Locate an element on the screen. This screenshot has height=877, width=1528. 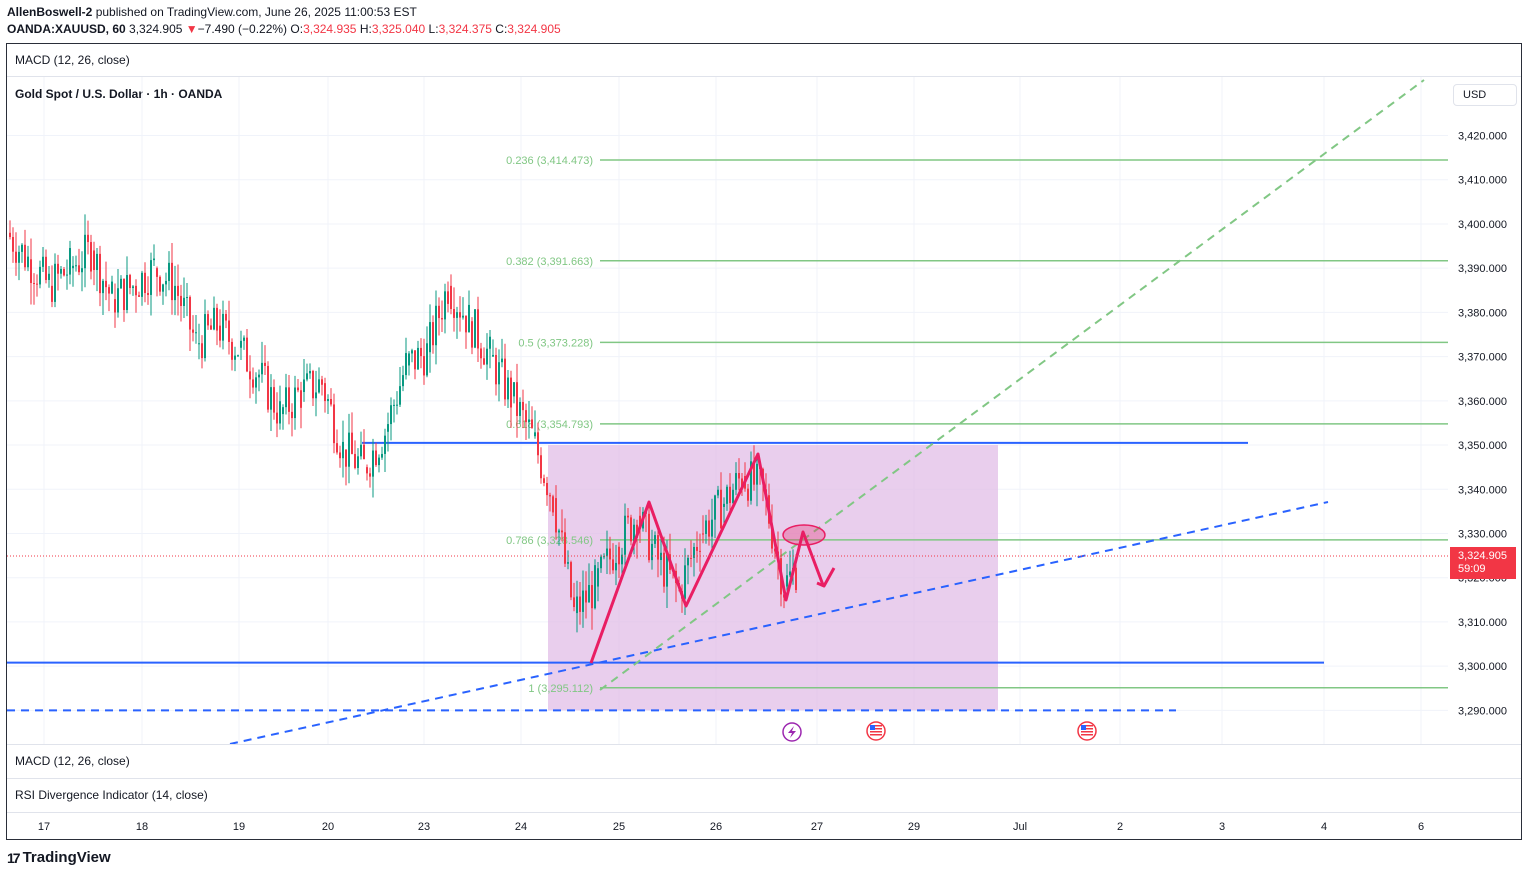
fib-level-label: 1 (3,295.112) is located at coordinates (560, 689).